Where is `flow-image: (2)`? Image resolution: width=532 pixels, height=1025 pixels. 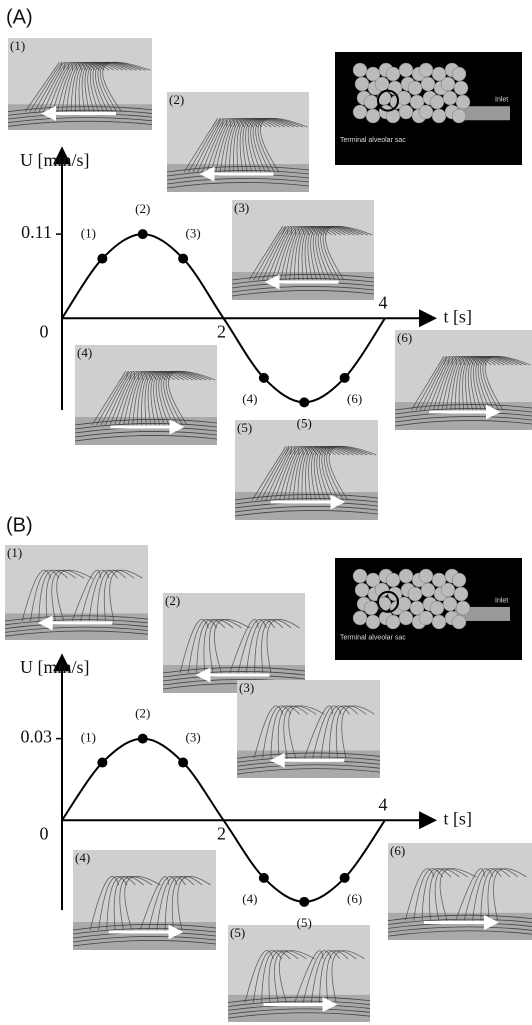 flow-image: (2) is located at coordinates (238, 142).